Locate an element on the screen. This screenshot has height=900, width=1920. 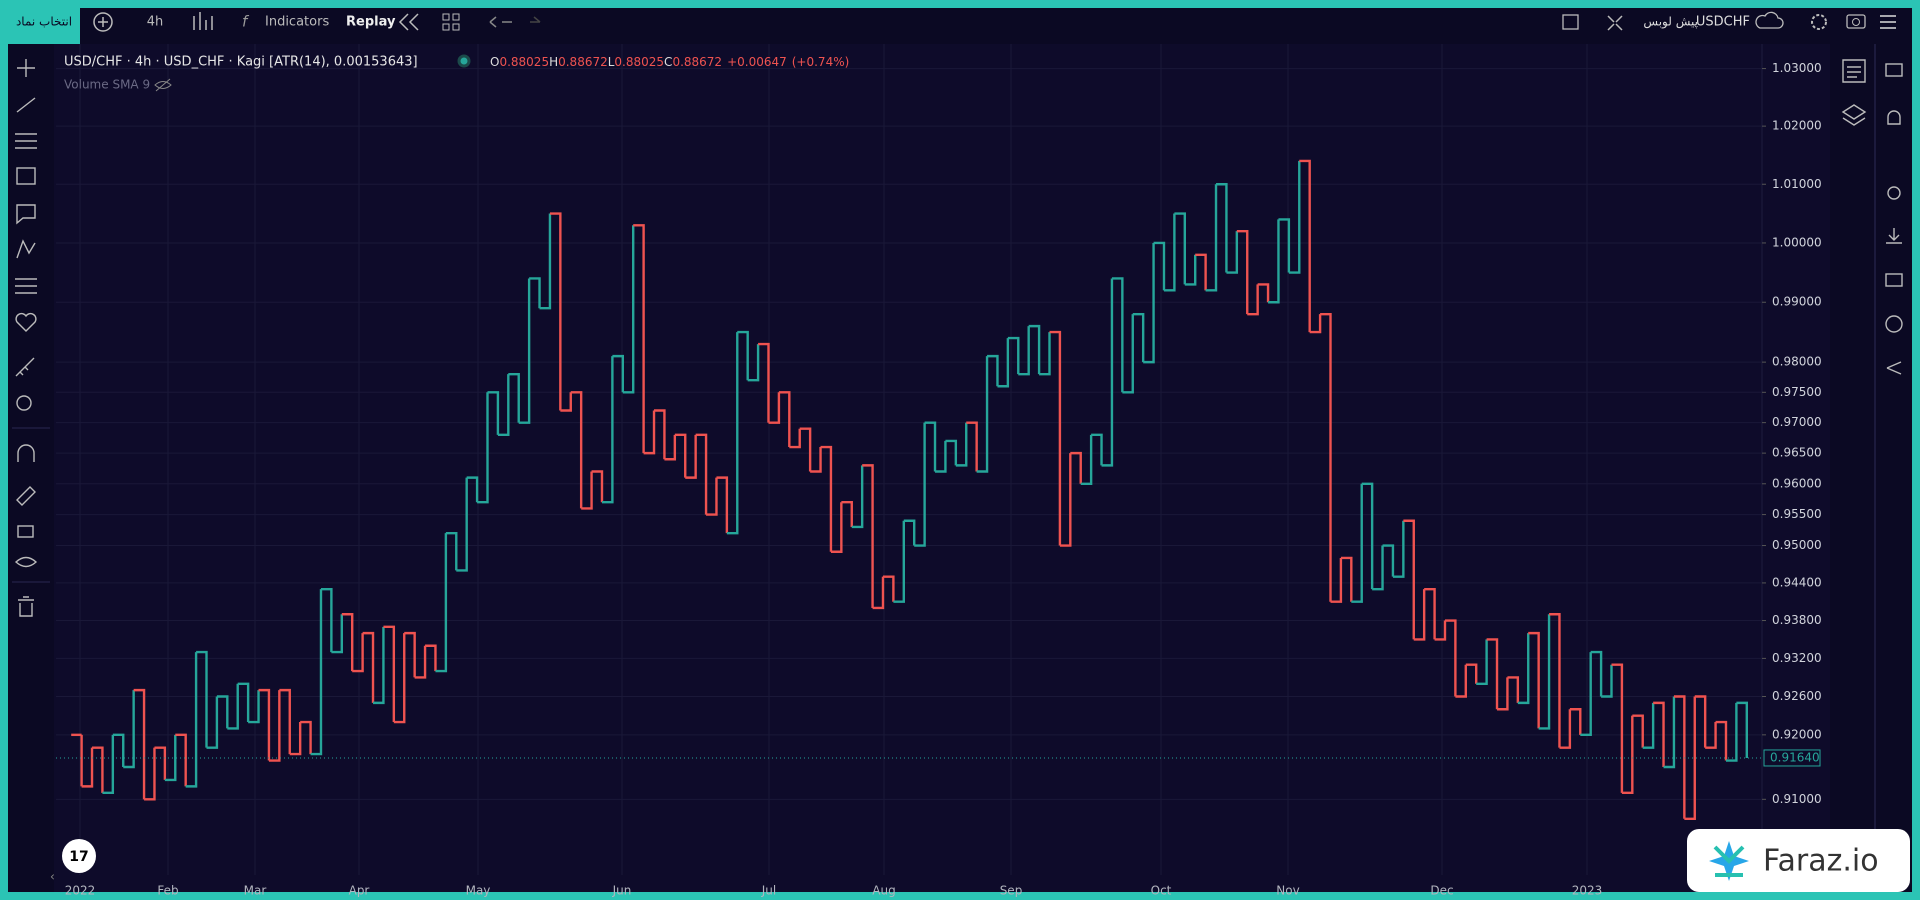
watermark-logo is located at coordinates (1729, 861).